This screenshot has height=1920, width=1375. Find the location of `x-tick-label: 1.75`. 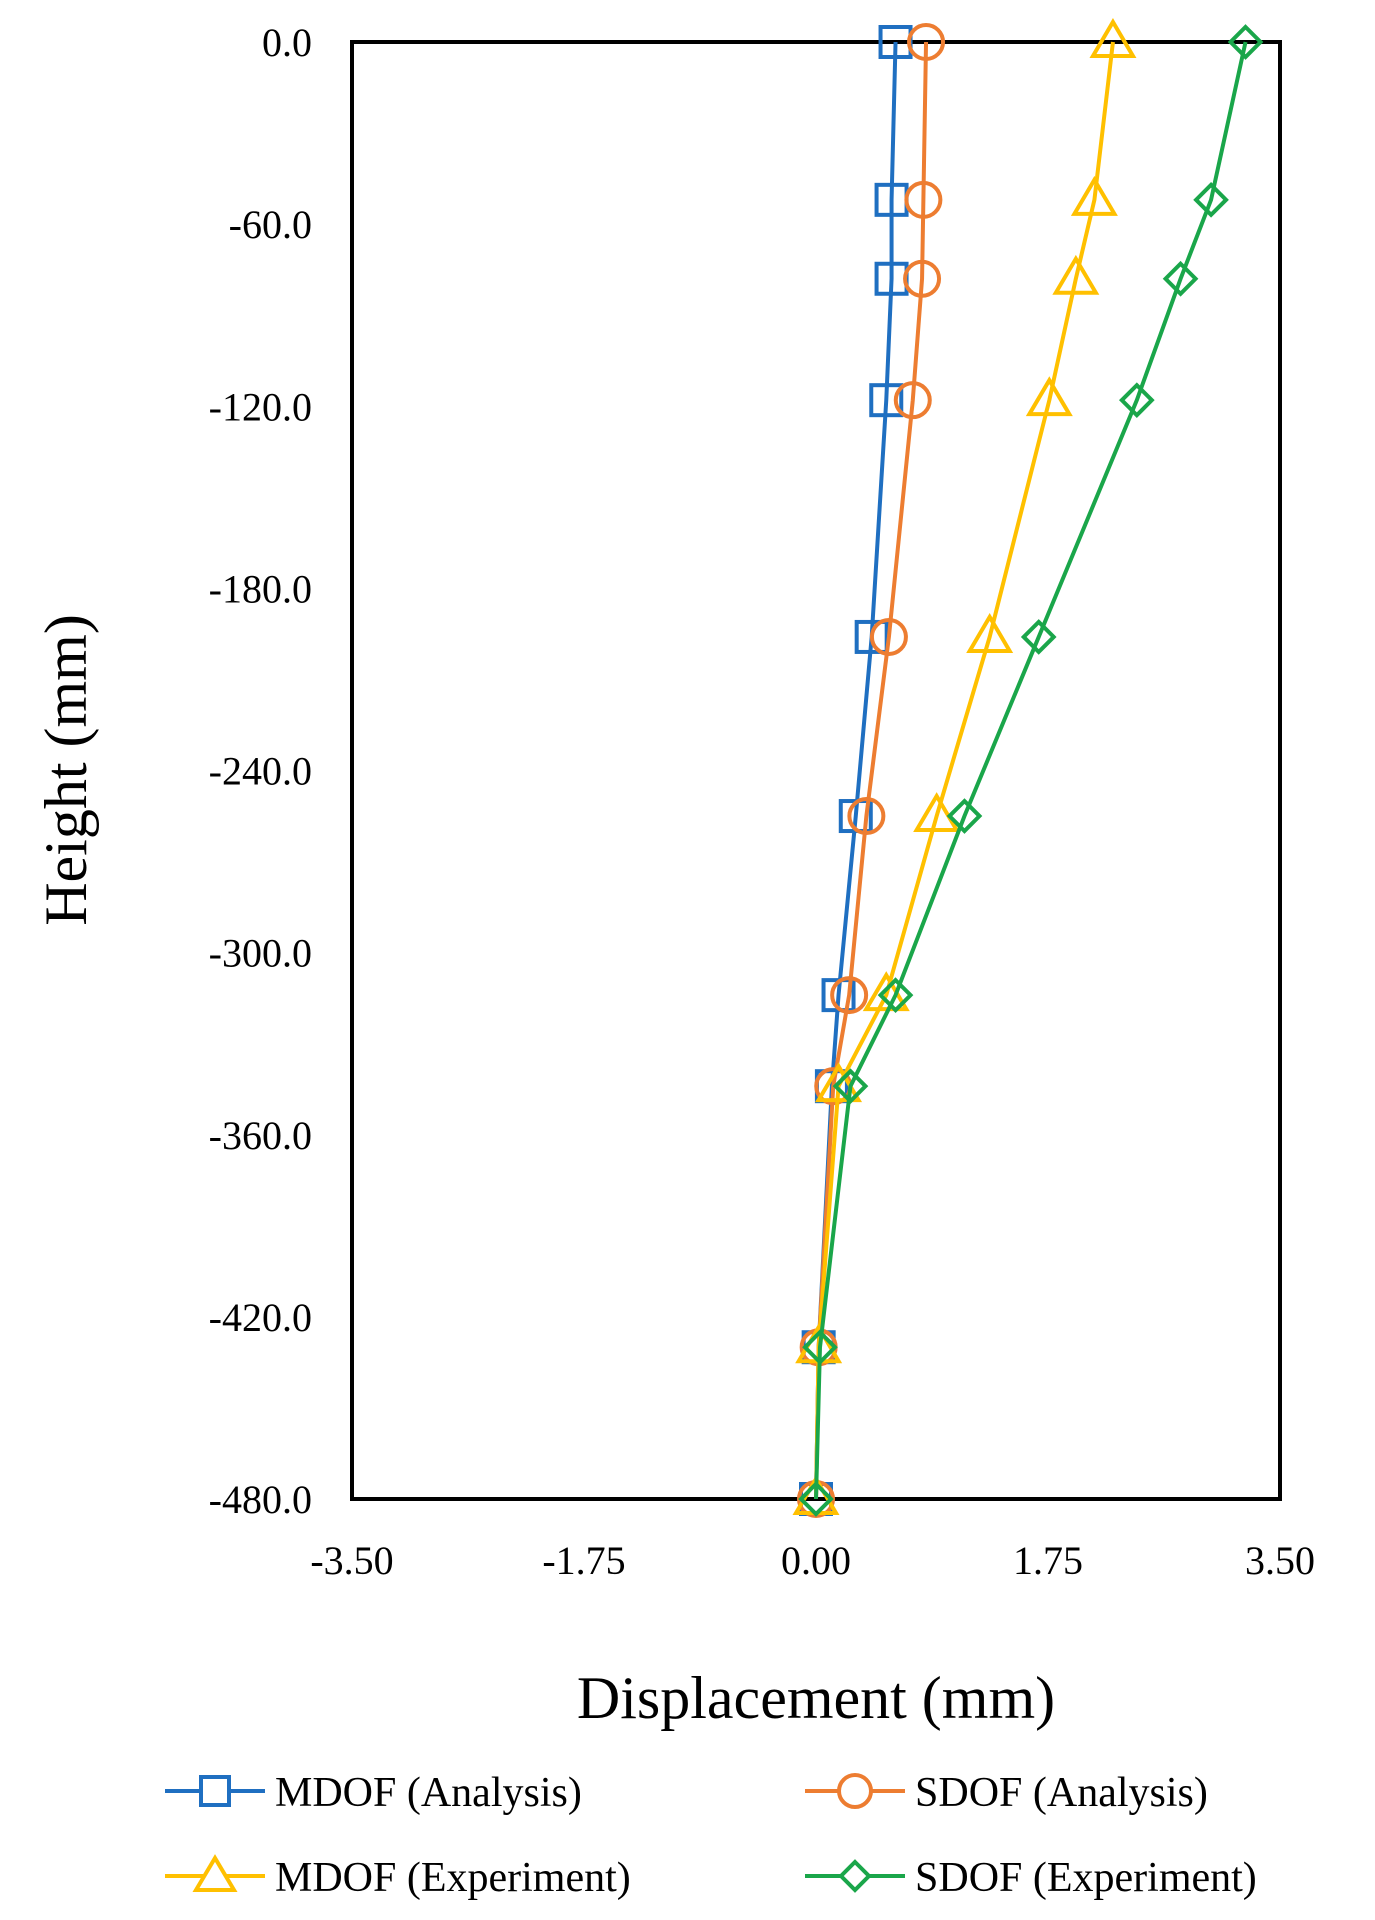

x-tick-label: 1.75 is located at coordinates (1048, 1560).